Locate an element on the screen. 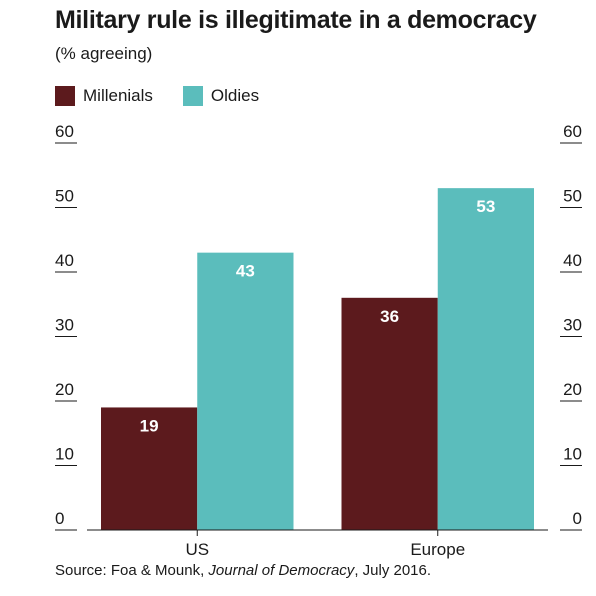  source-prefix: Source: Foa & Mounk, is located at coordinates (132, 570).